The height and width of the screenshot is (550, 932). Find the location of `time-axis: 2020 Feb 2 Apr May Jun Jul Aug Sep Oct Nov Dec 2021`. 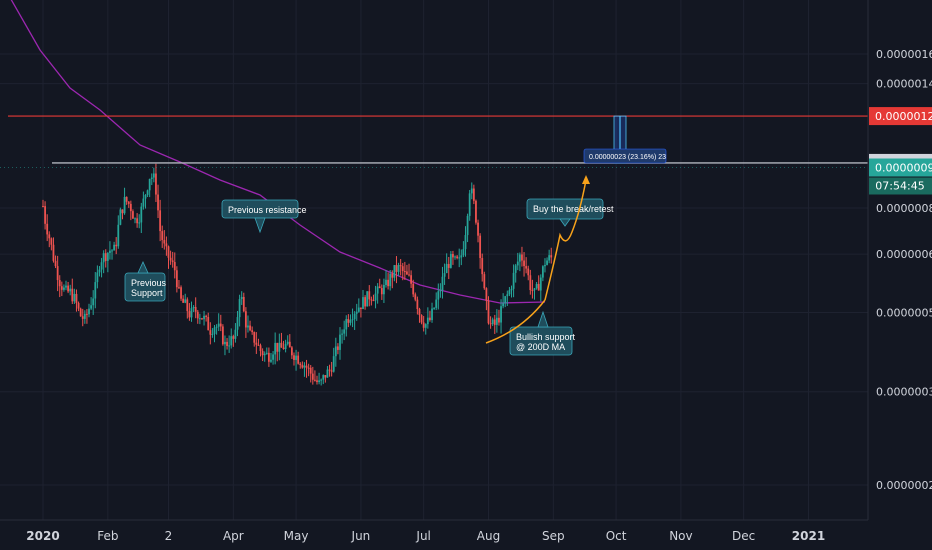

time-axis: 2020 Feb 2 Apr May Jun Jul Aug Sep Oct Nov Dec 2021 is located at coordinates (434, 531).